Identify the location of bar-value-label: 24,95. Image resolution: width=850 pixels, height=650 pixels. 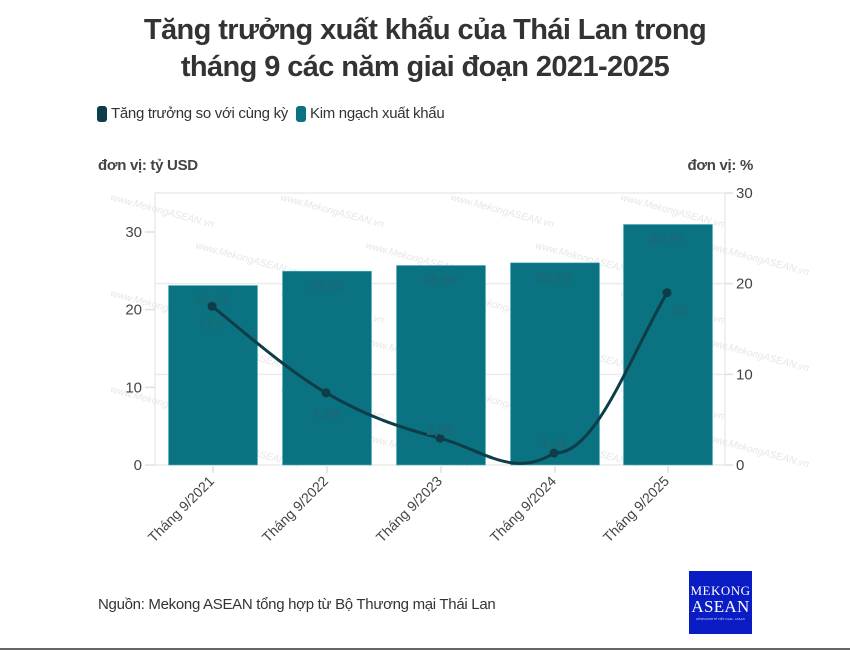
(325, 285).